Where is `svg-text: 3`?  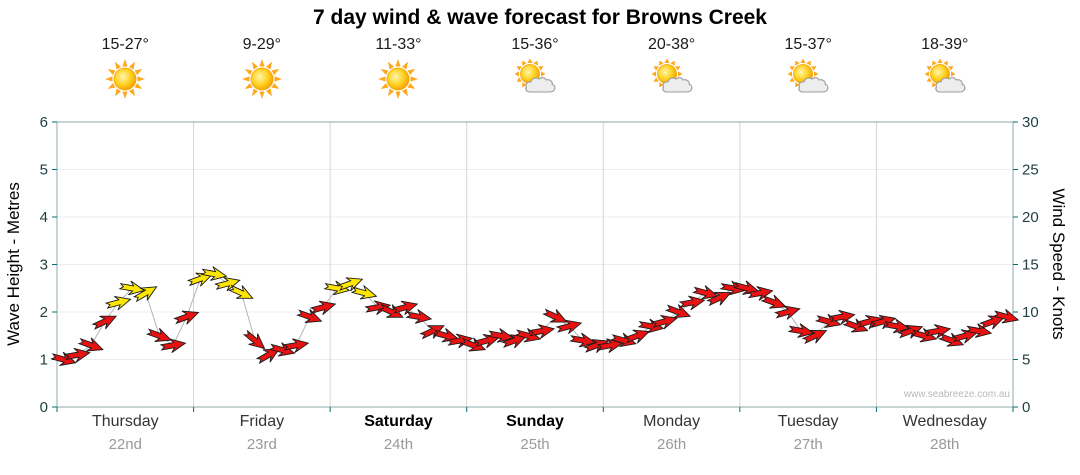
svg-text: 3 is located at coordinates (44, 265).